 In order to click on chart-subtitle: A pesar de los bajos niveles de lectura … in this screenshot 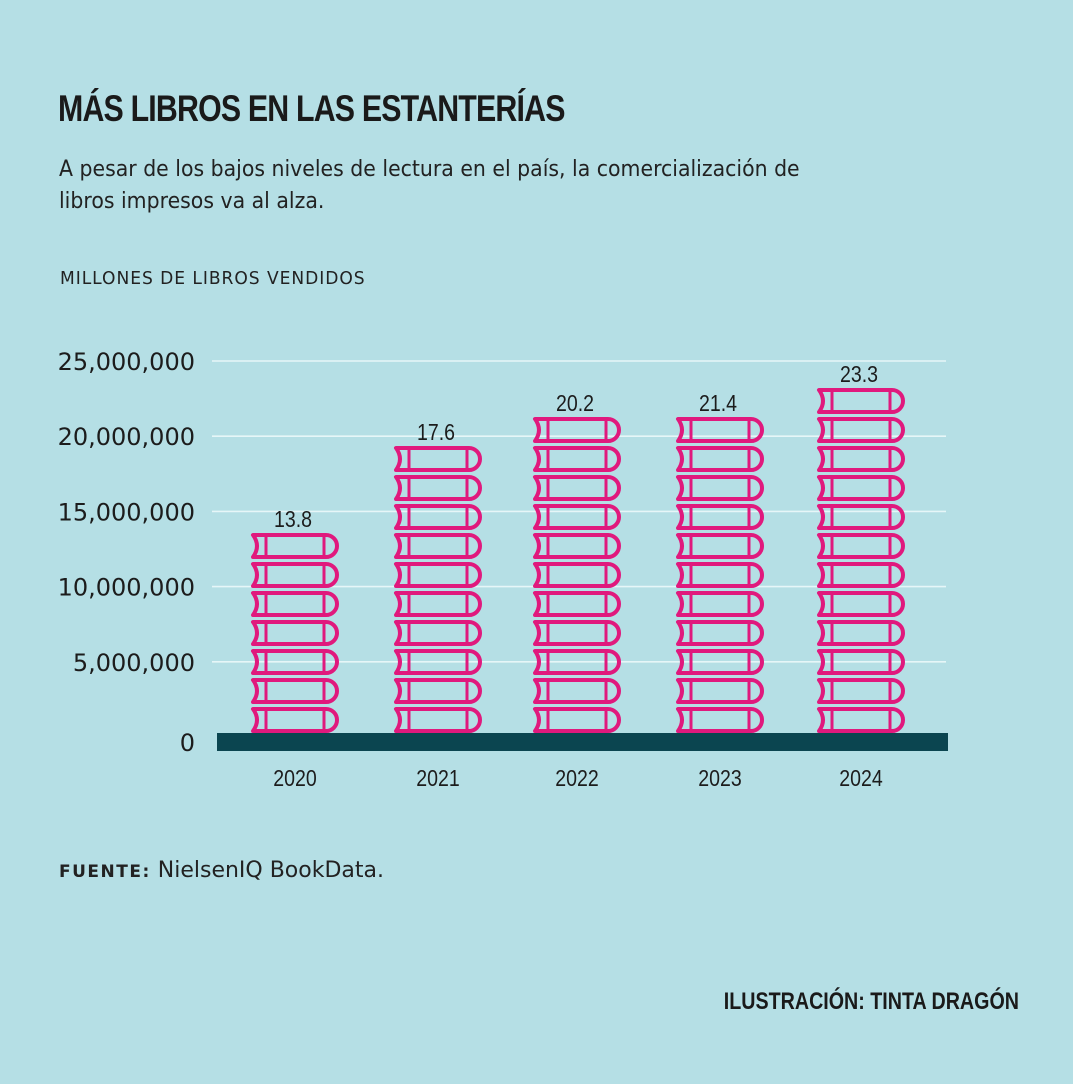, I will do `click(429, 185)`.